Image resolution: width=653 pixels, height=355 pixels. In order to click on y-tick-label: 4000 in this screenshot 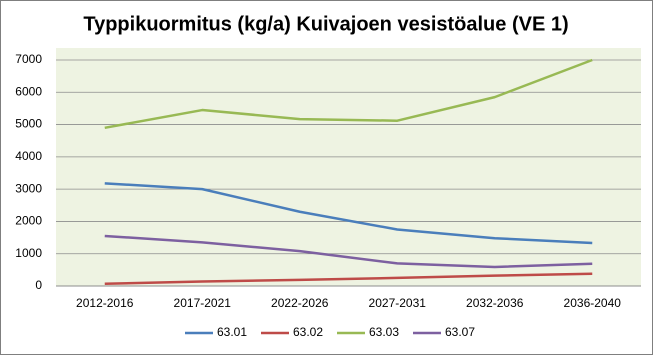, I will do `click(28, 156)`.